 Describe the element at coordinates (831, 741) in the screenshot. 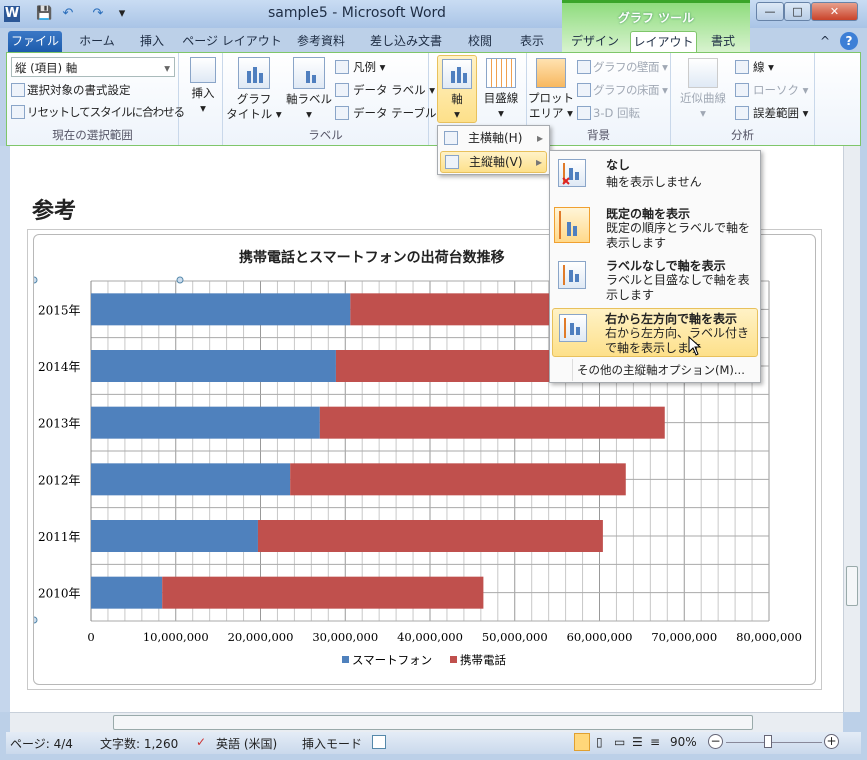

I see `zoom-in-button: +` at that location.